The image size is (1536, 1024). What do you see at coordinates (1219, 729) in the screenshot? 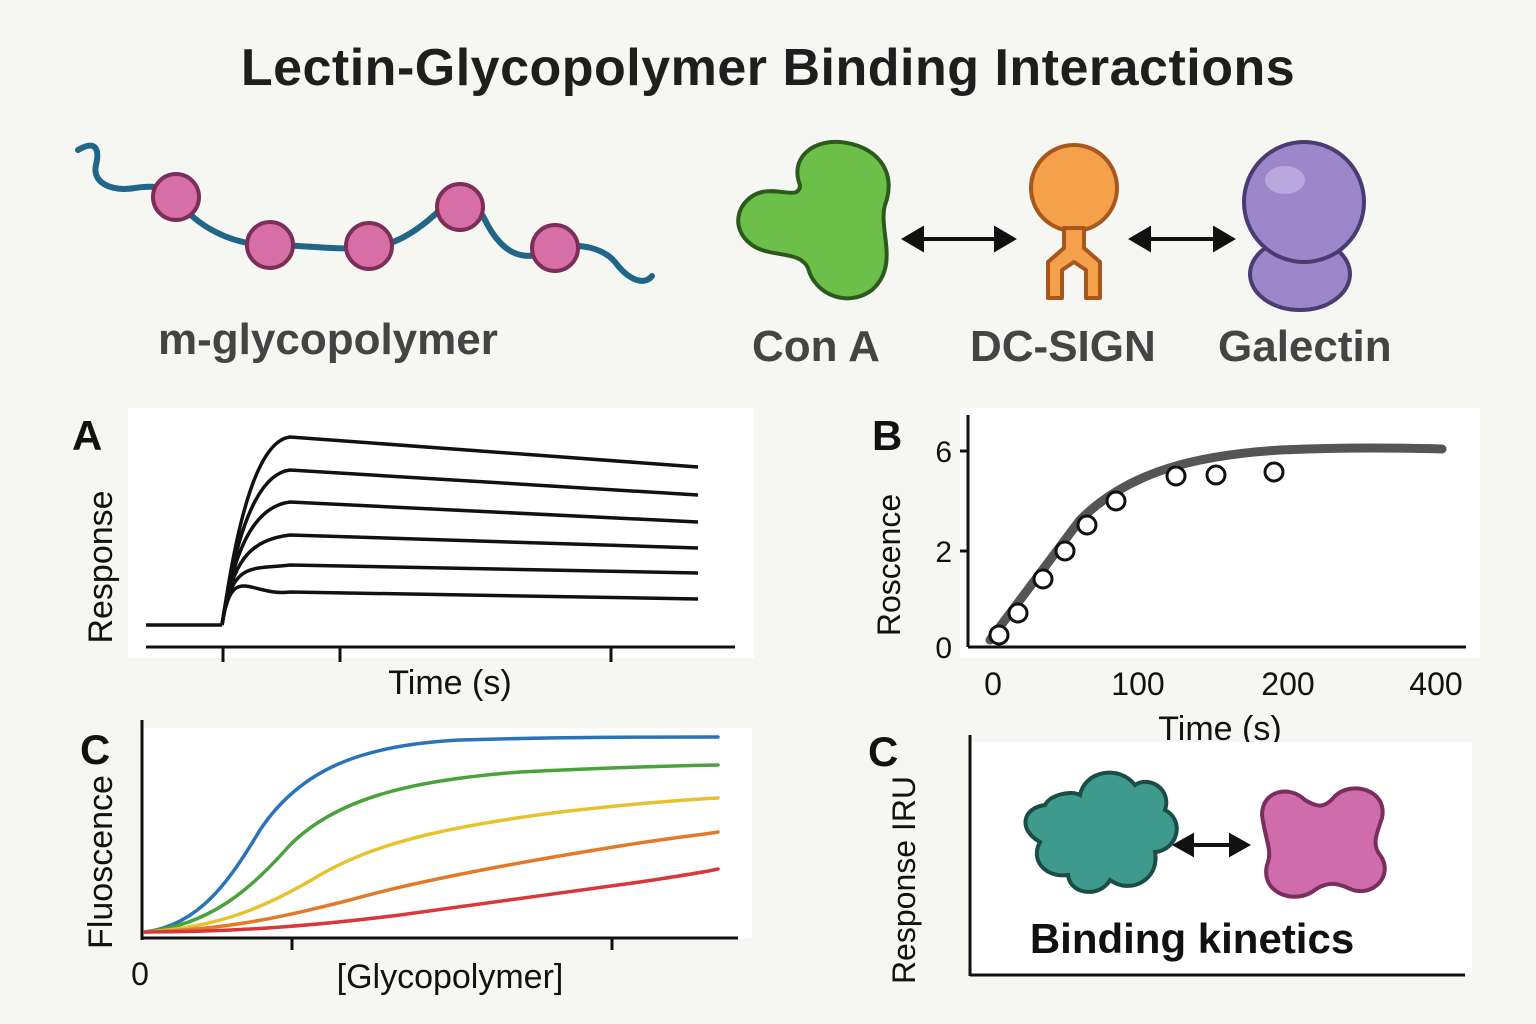
I see `panel-b-xlabel: Time (s)` at bounding box center [1219, 729].